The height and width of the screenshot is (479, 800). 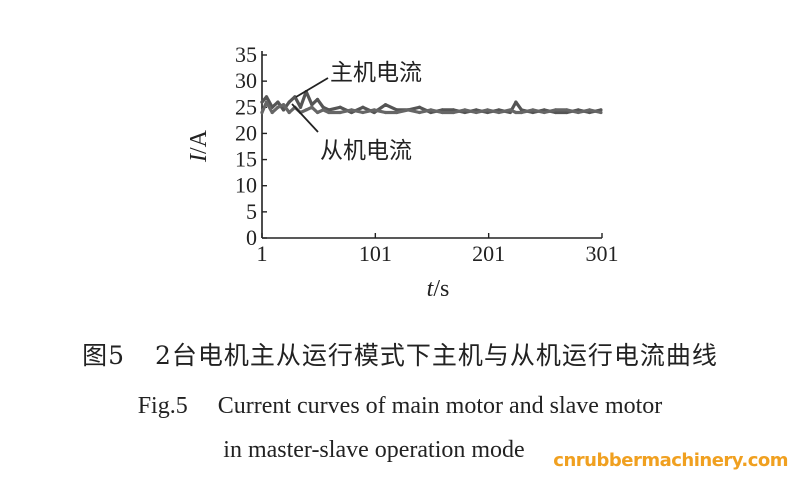 I want to click on caption-chinese: 图5 2台电机主从运行模式下主机与从机运行电流曲线, so click(x=400, y=354).